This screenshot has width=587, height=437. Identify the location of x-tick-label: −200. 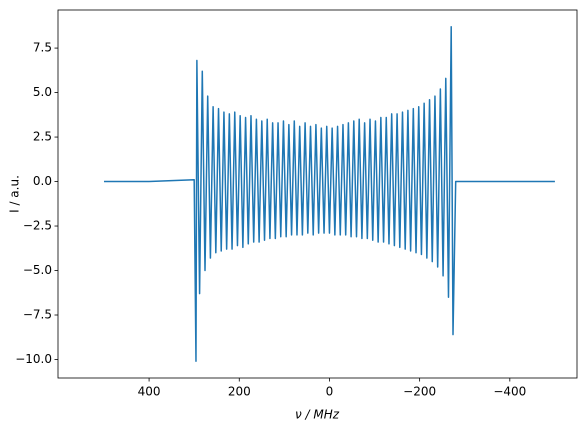
(419, 392).